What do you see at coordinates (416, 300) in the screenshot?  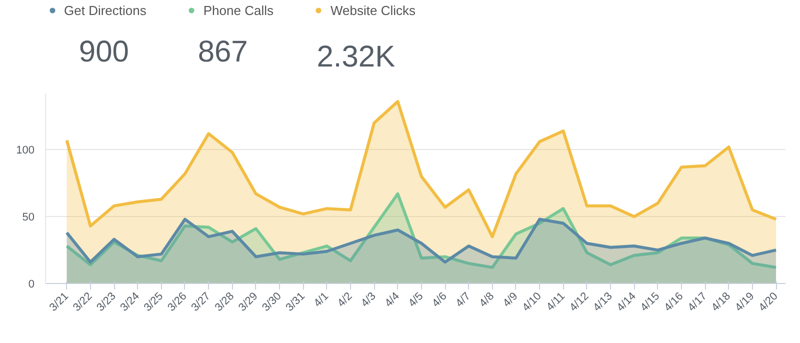 I see `x-tick-label: 4/5` at bounding box center [416, 300].